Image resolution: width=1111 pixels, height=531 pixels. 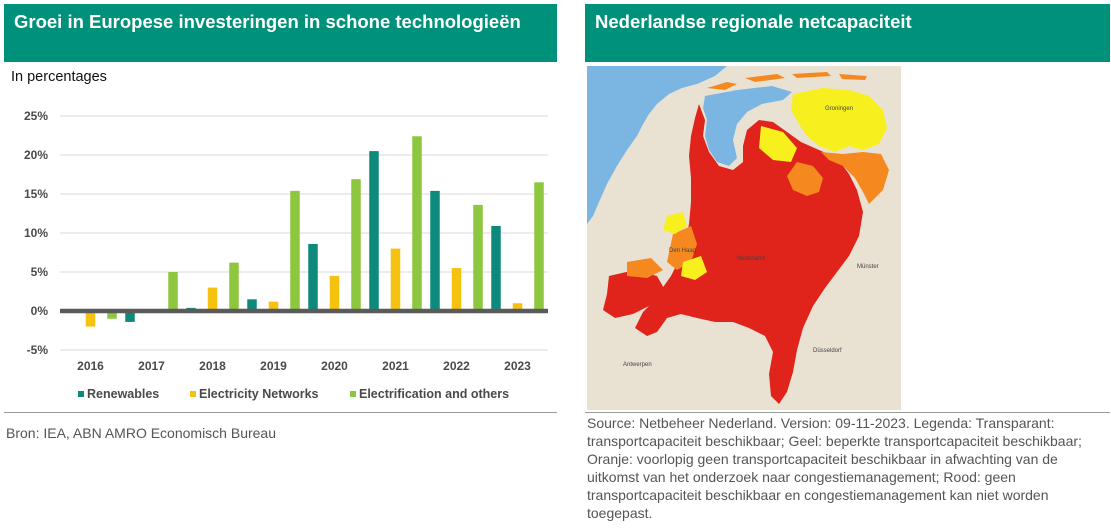 What do you see at coordinates (634, 294) in the screenshot?
I see `region-zeeland` at bounding box center [634, 294].